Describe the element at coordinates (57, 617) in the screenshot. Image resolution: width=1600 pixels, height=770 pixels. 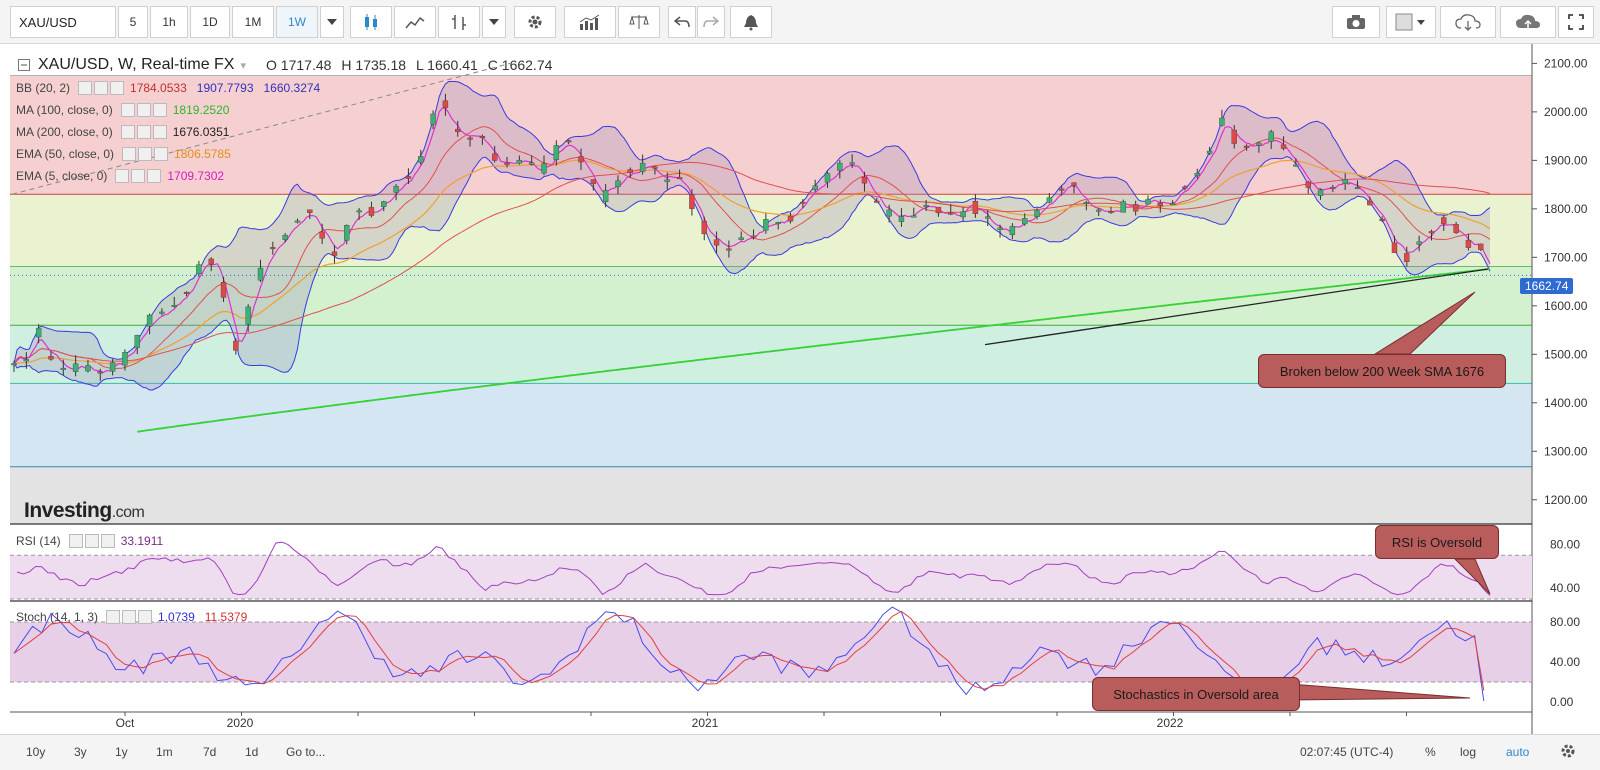
I see `stoch-label: Stoch (14, 1, 3)` at that location.